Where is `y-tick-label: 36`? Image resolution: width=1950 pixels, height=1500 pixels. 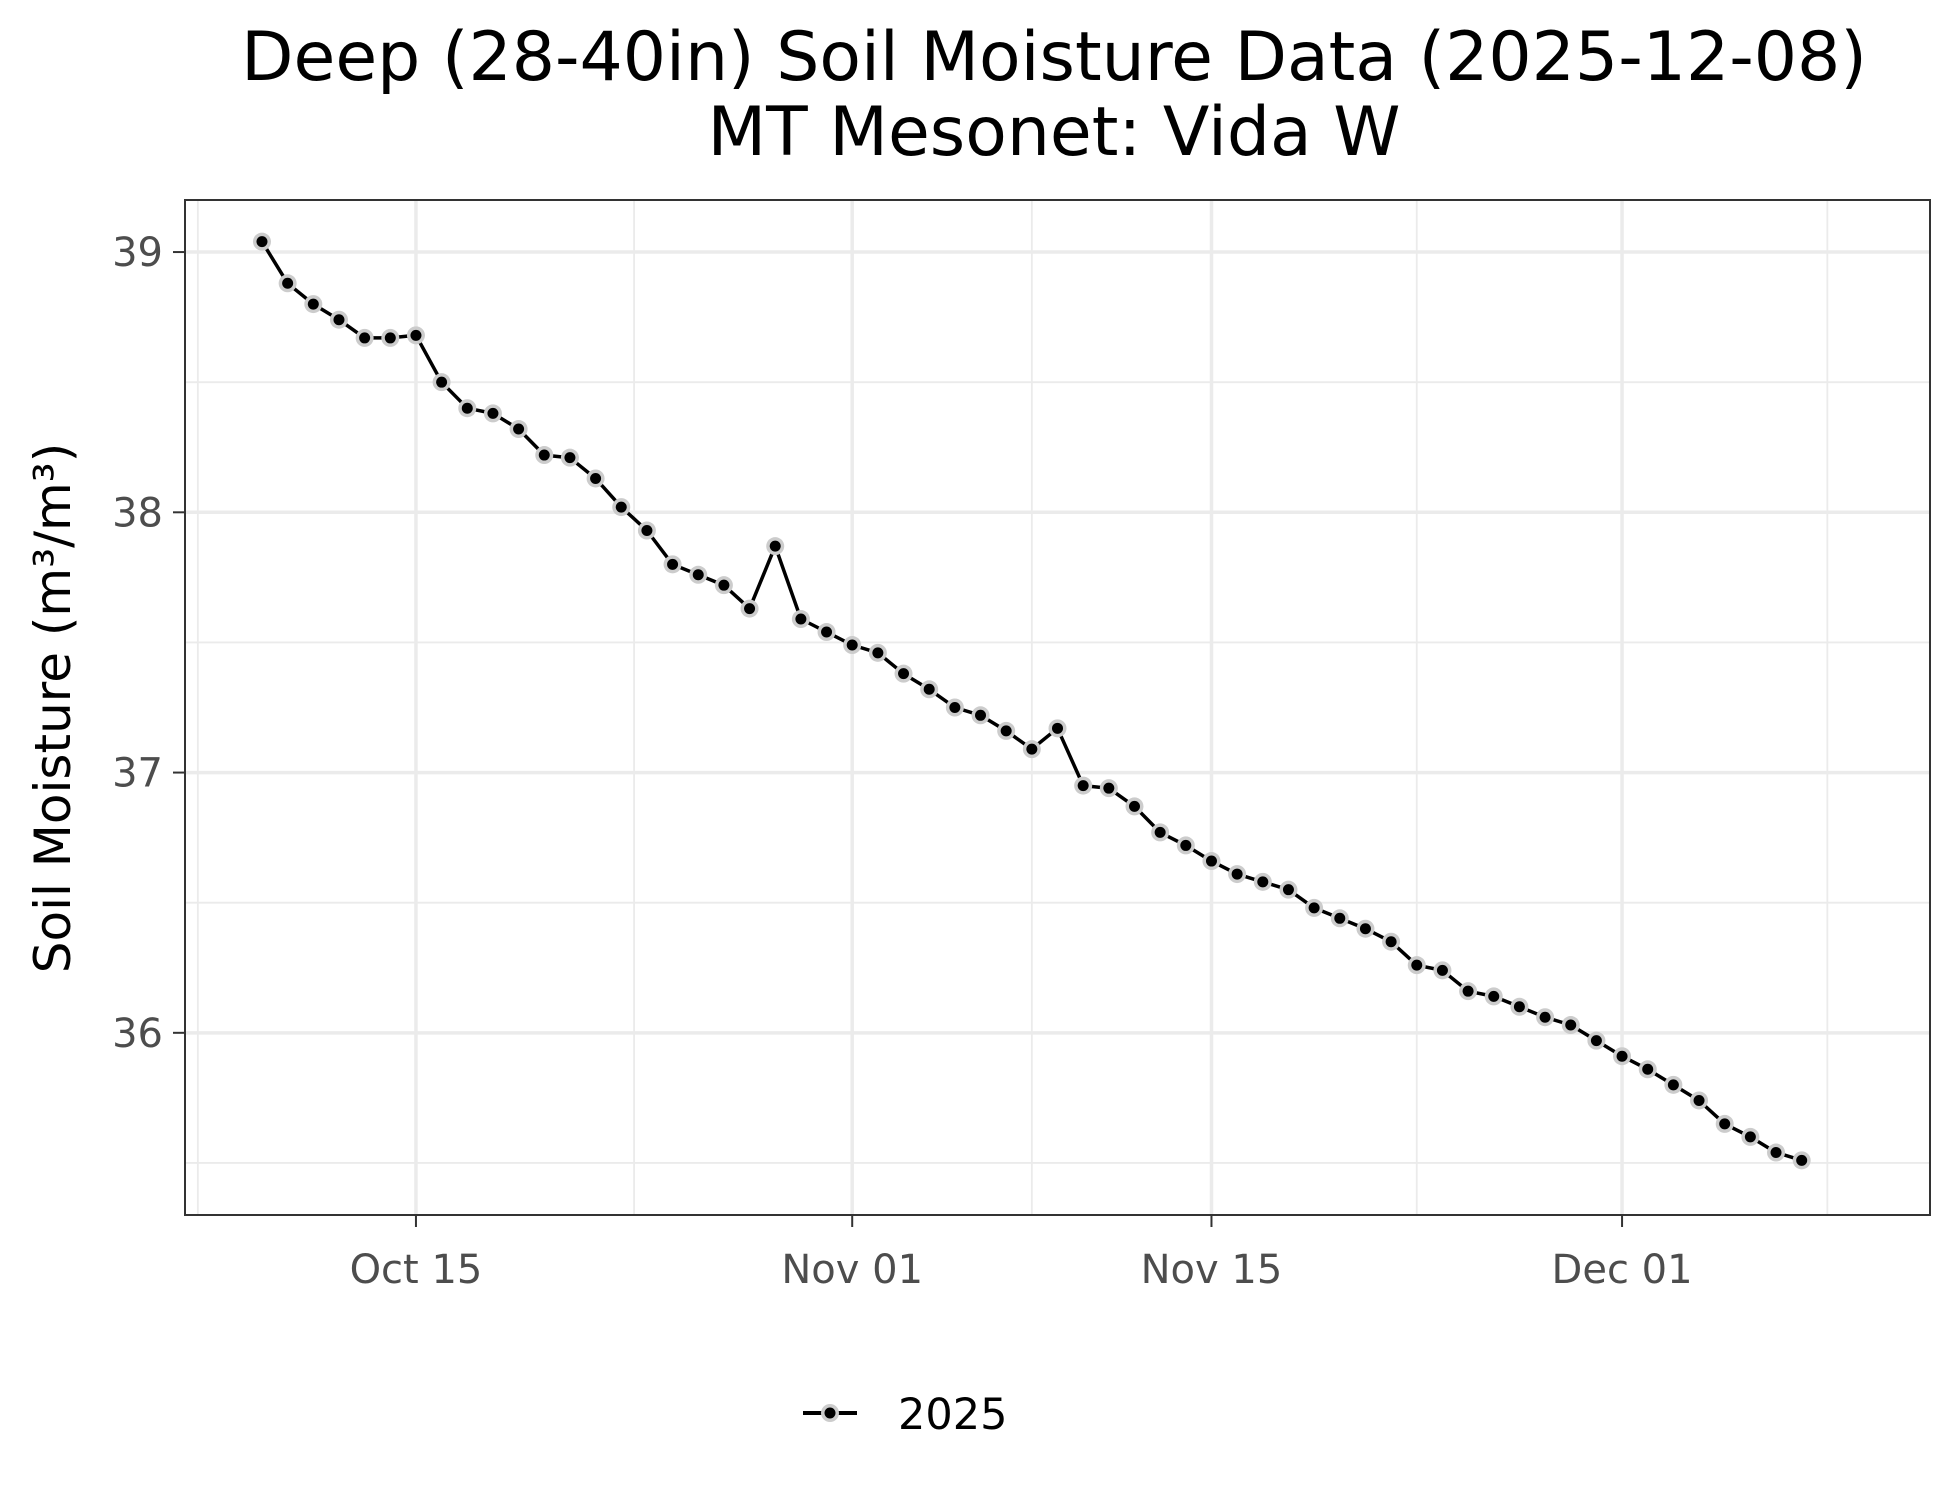
y-tick-label: 36 is located at coordinates (137, 1034).